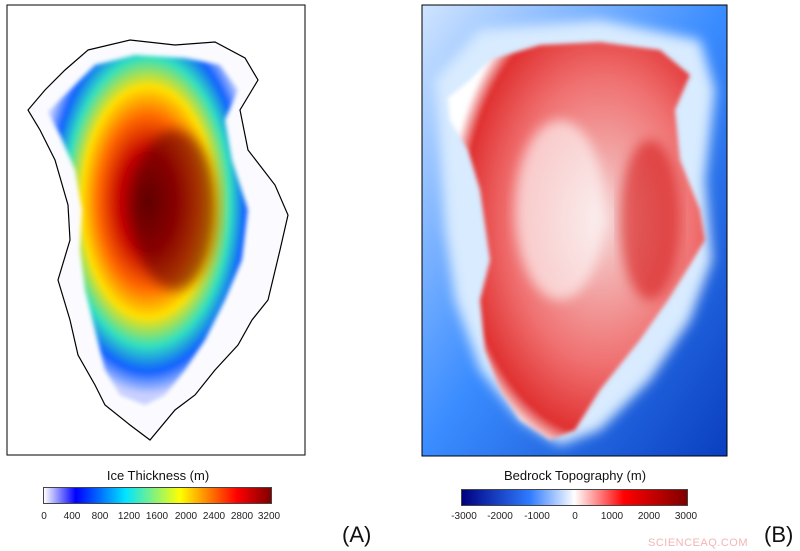 The height and width of the screenshot is (551, 800). What do you see at coordinates (72, 516) in the screenshot?
I see `tick-label: 400` at bounding box center [72, 516].